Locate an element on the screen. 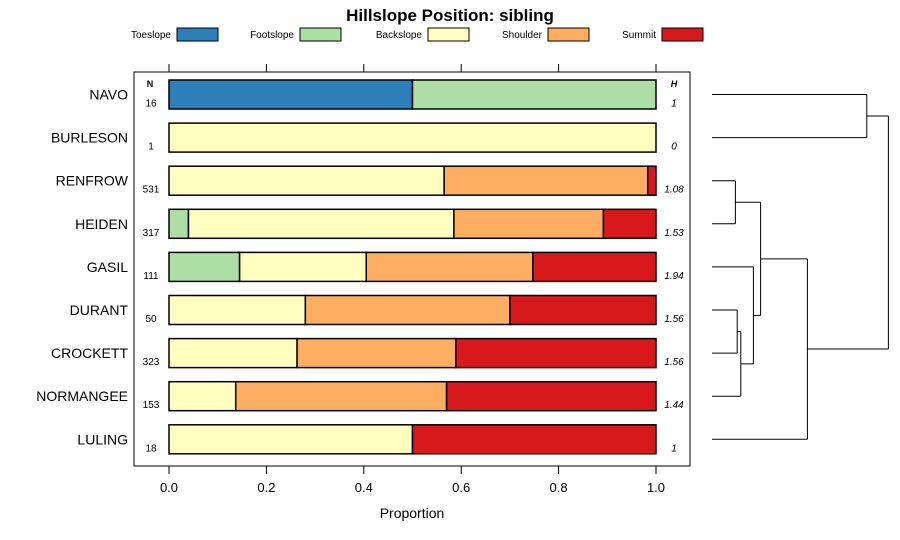  legend-swatch-backslope is located at coordinates (448, 34).